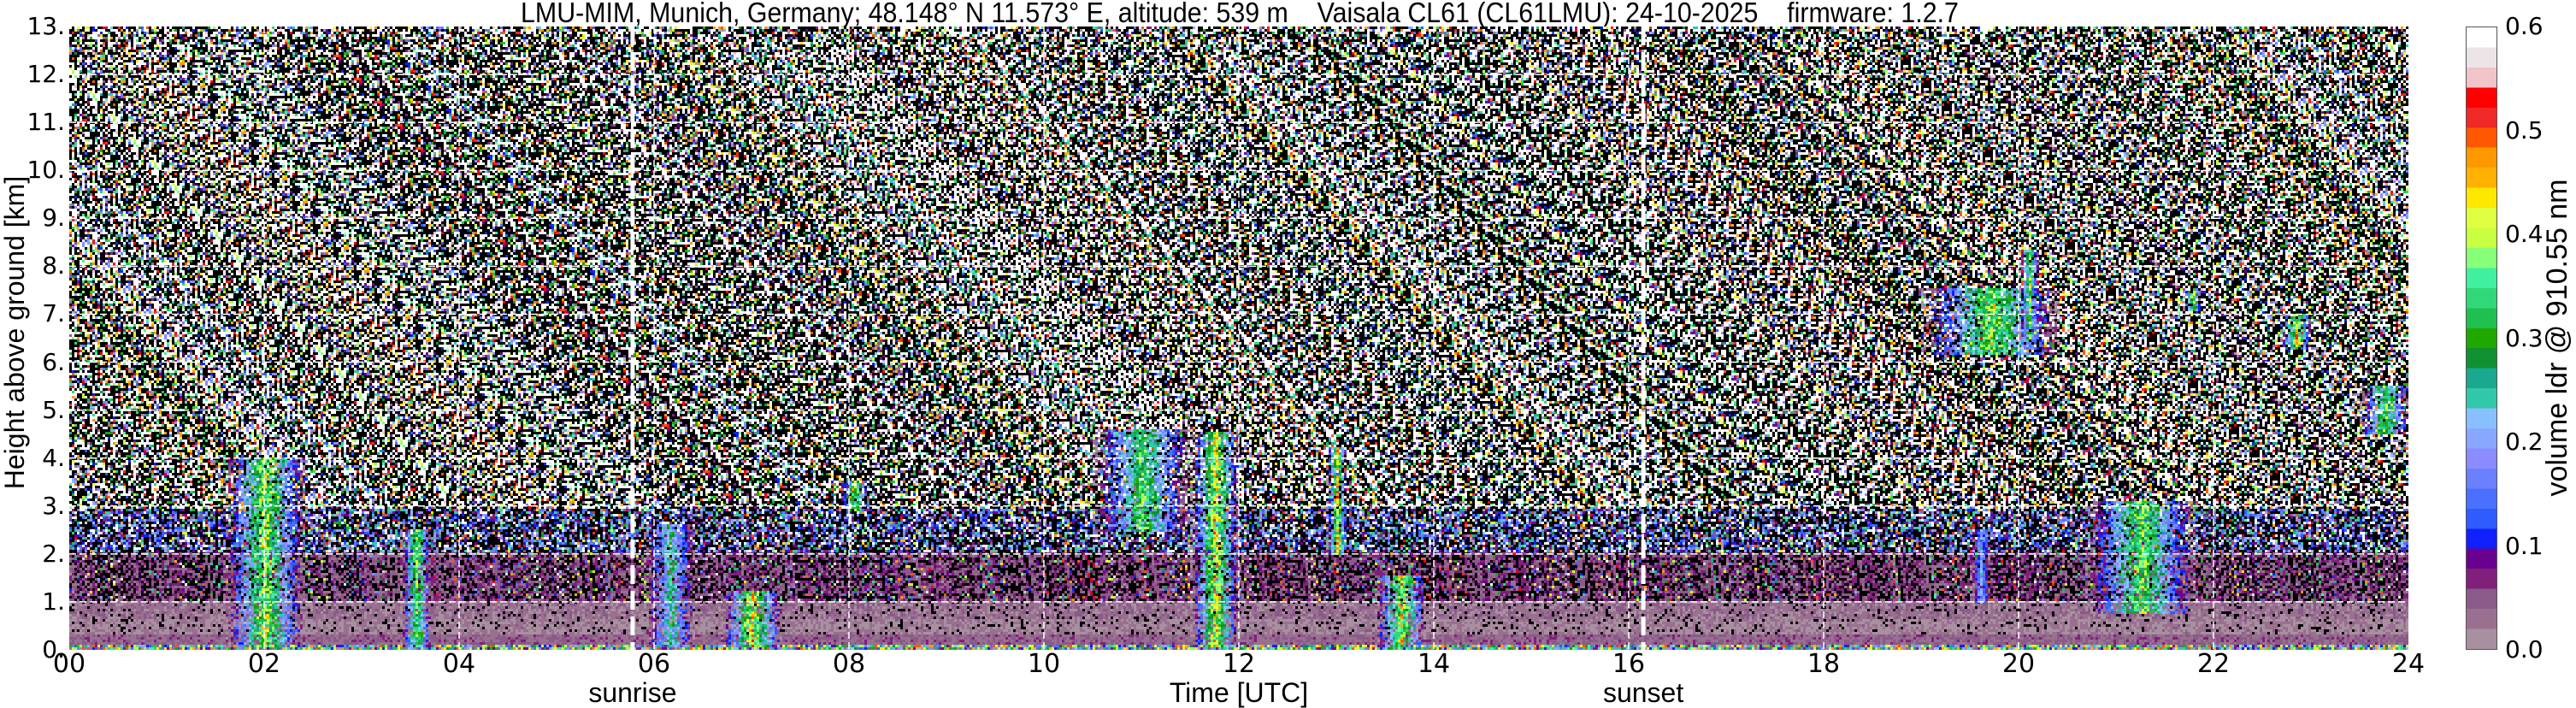 Image resolution: width=2576 pixels, height=708 pixels. What do you see at coordinates (46, 122) in the screenshot?
I see `y-tick-label: 11.` at bounding box center [46, 122].